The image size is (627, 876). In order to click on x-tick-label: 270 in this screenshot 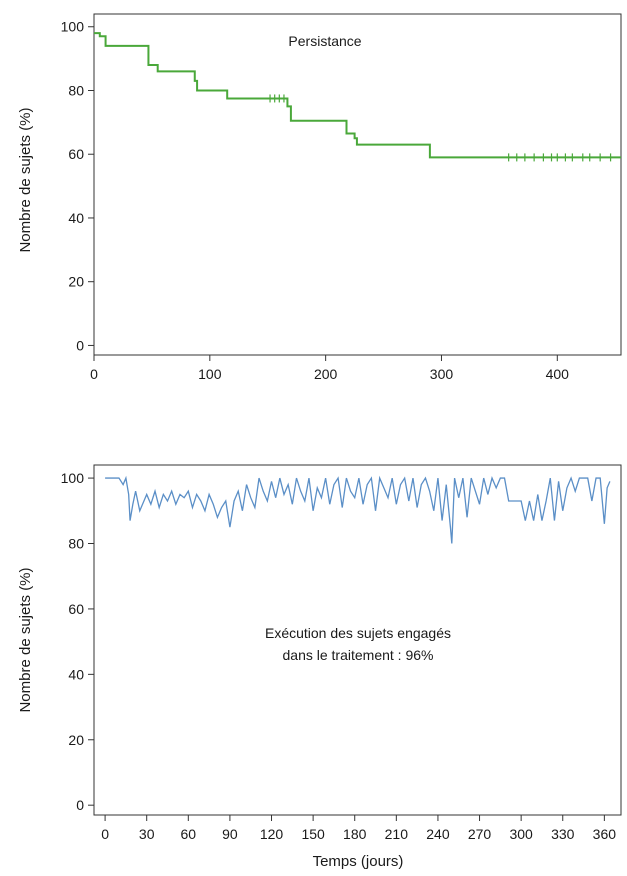, I will do `click(480, 834)`.